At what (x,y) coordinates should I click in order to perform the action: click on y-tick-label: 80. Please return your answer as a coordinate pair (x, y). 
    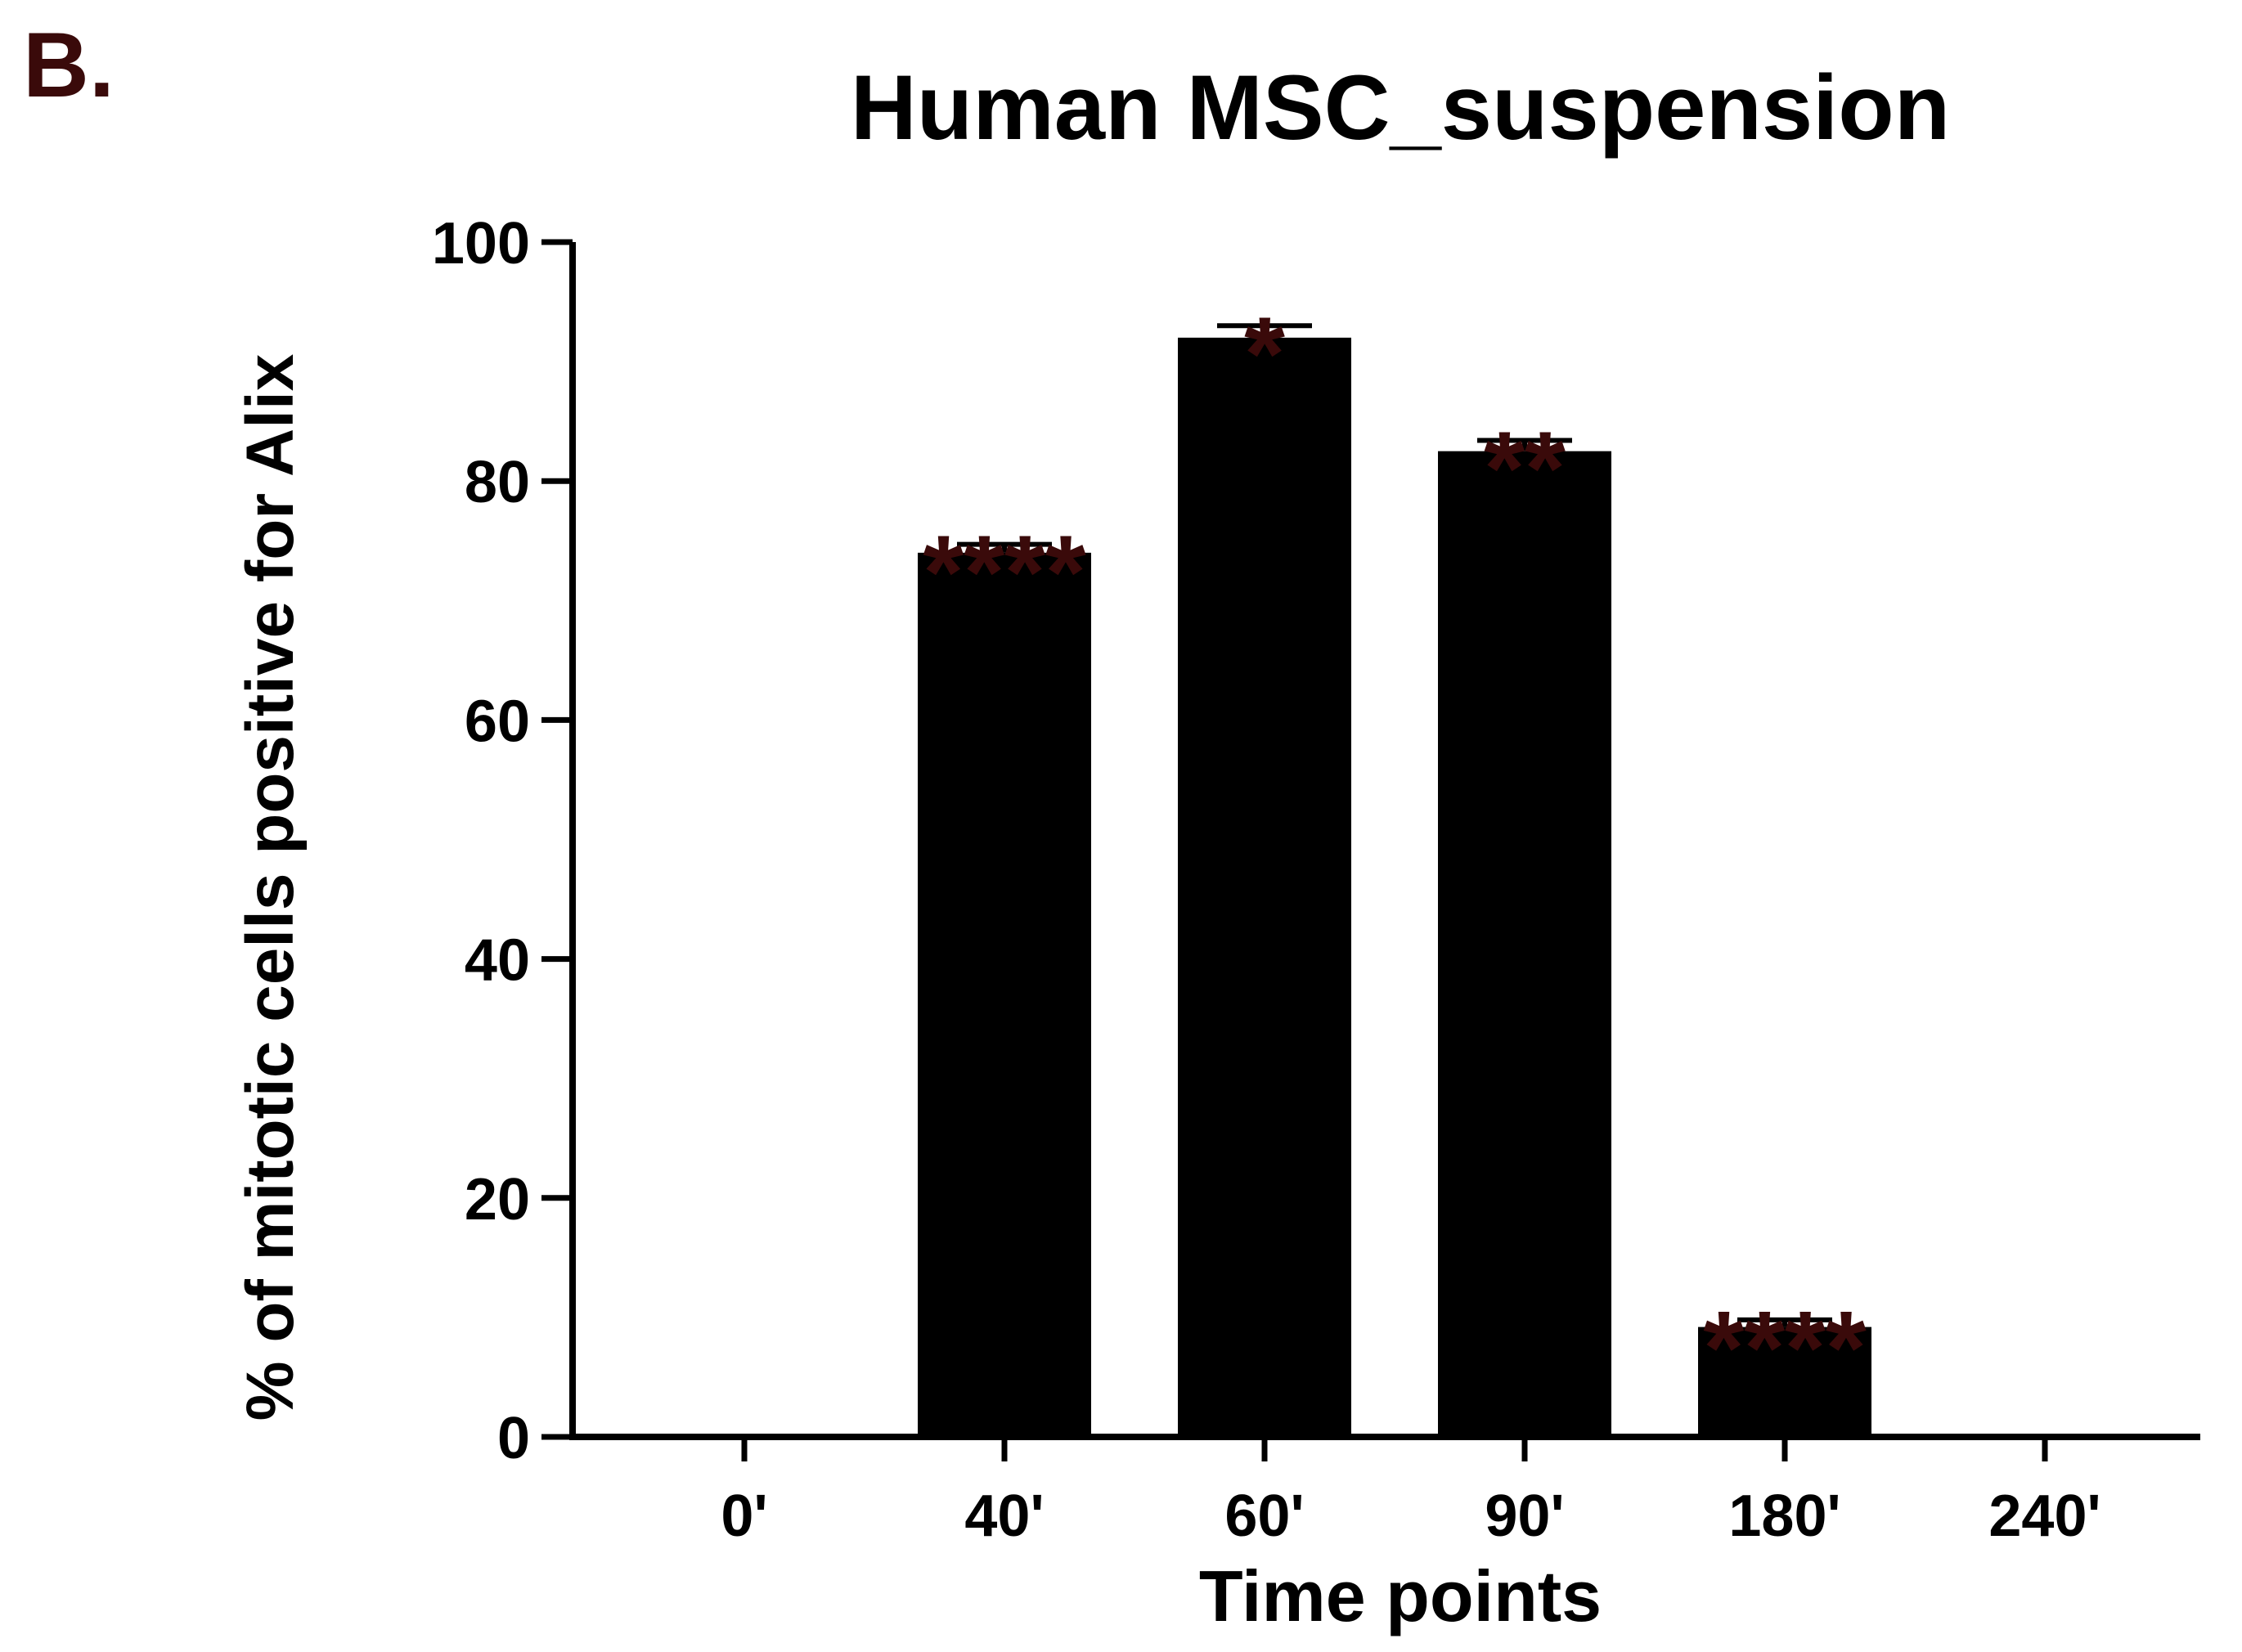
    Looking at the image, I should click on (497, 482).